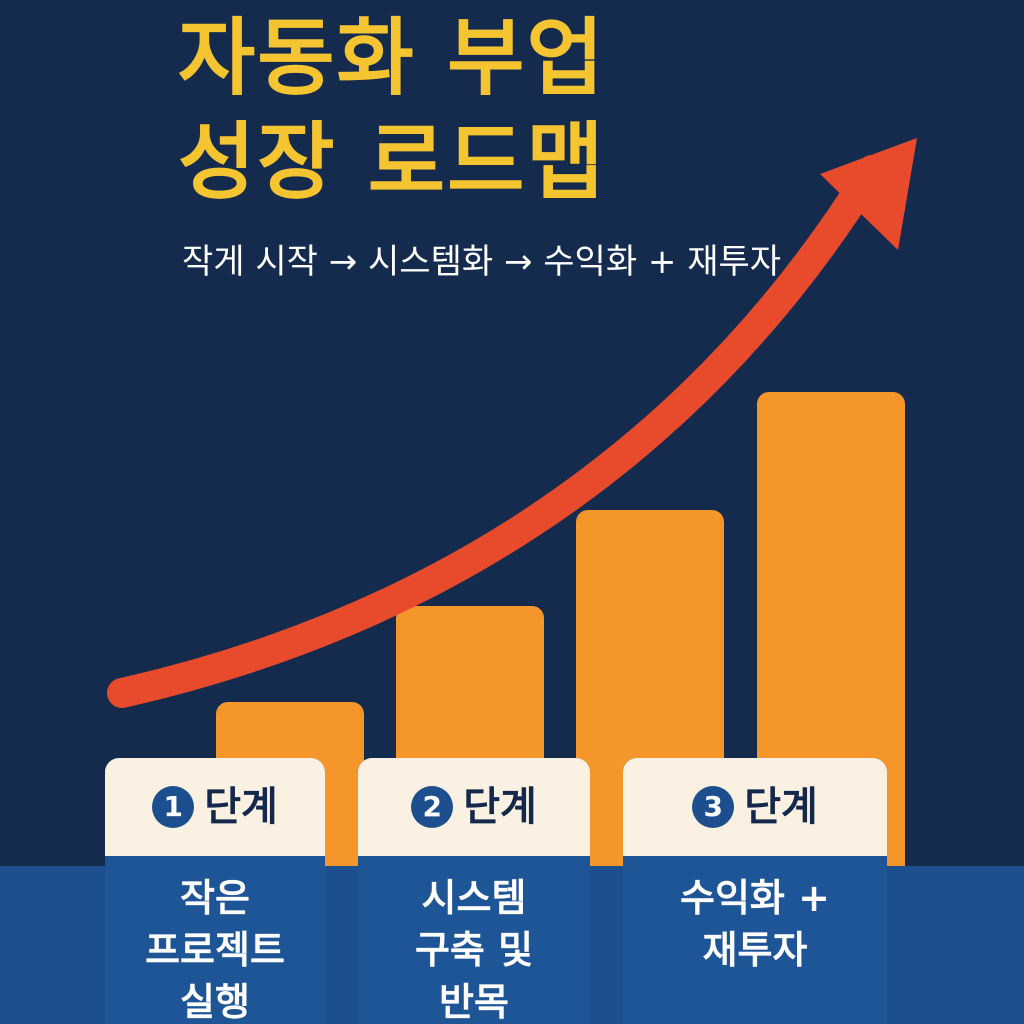  I want to click on title-line-1: 자동화 부업, so click(392, 58).